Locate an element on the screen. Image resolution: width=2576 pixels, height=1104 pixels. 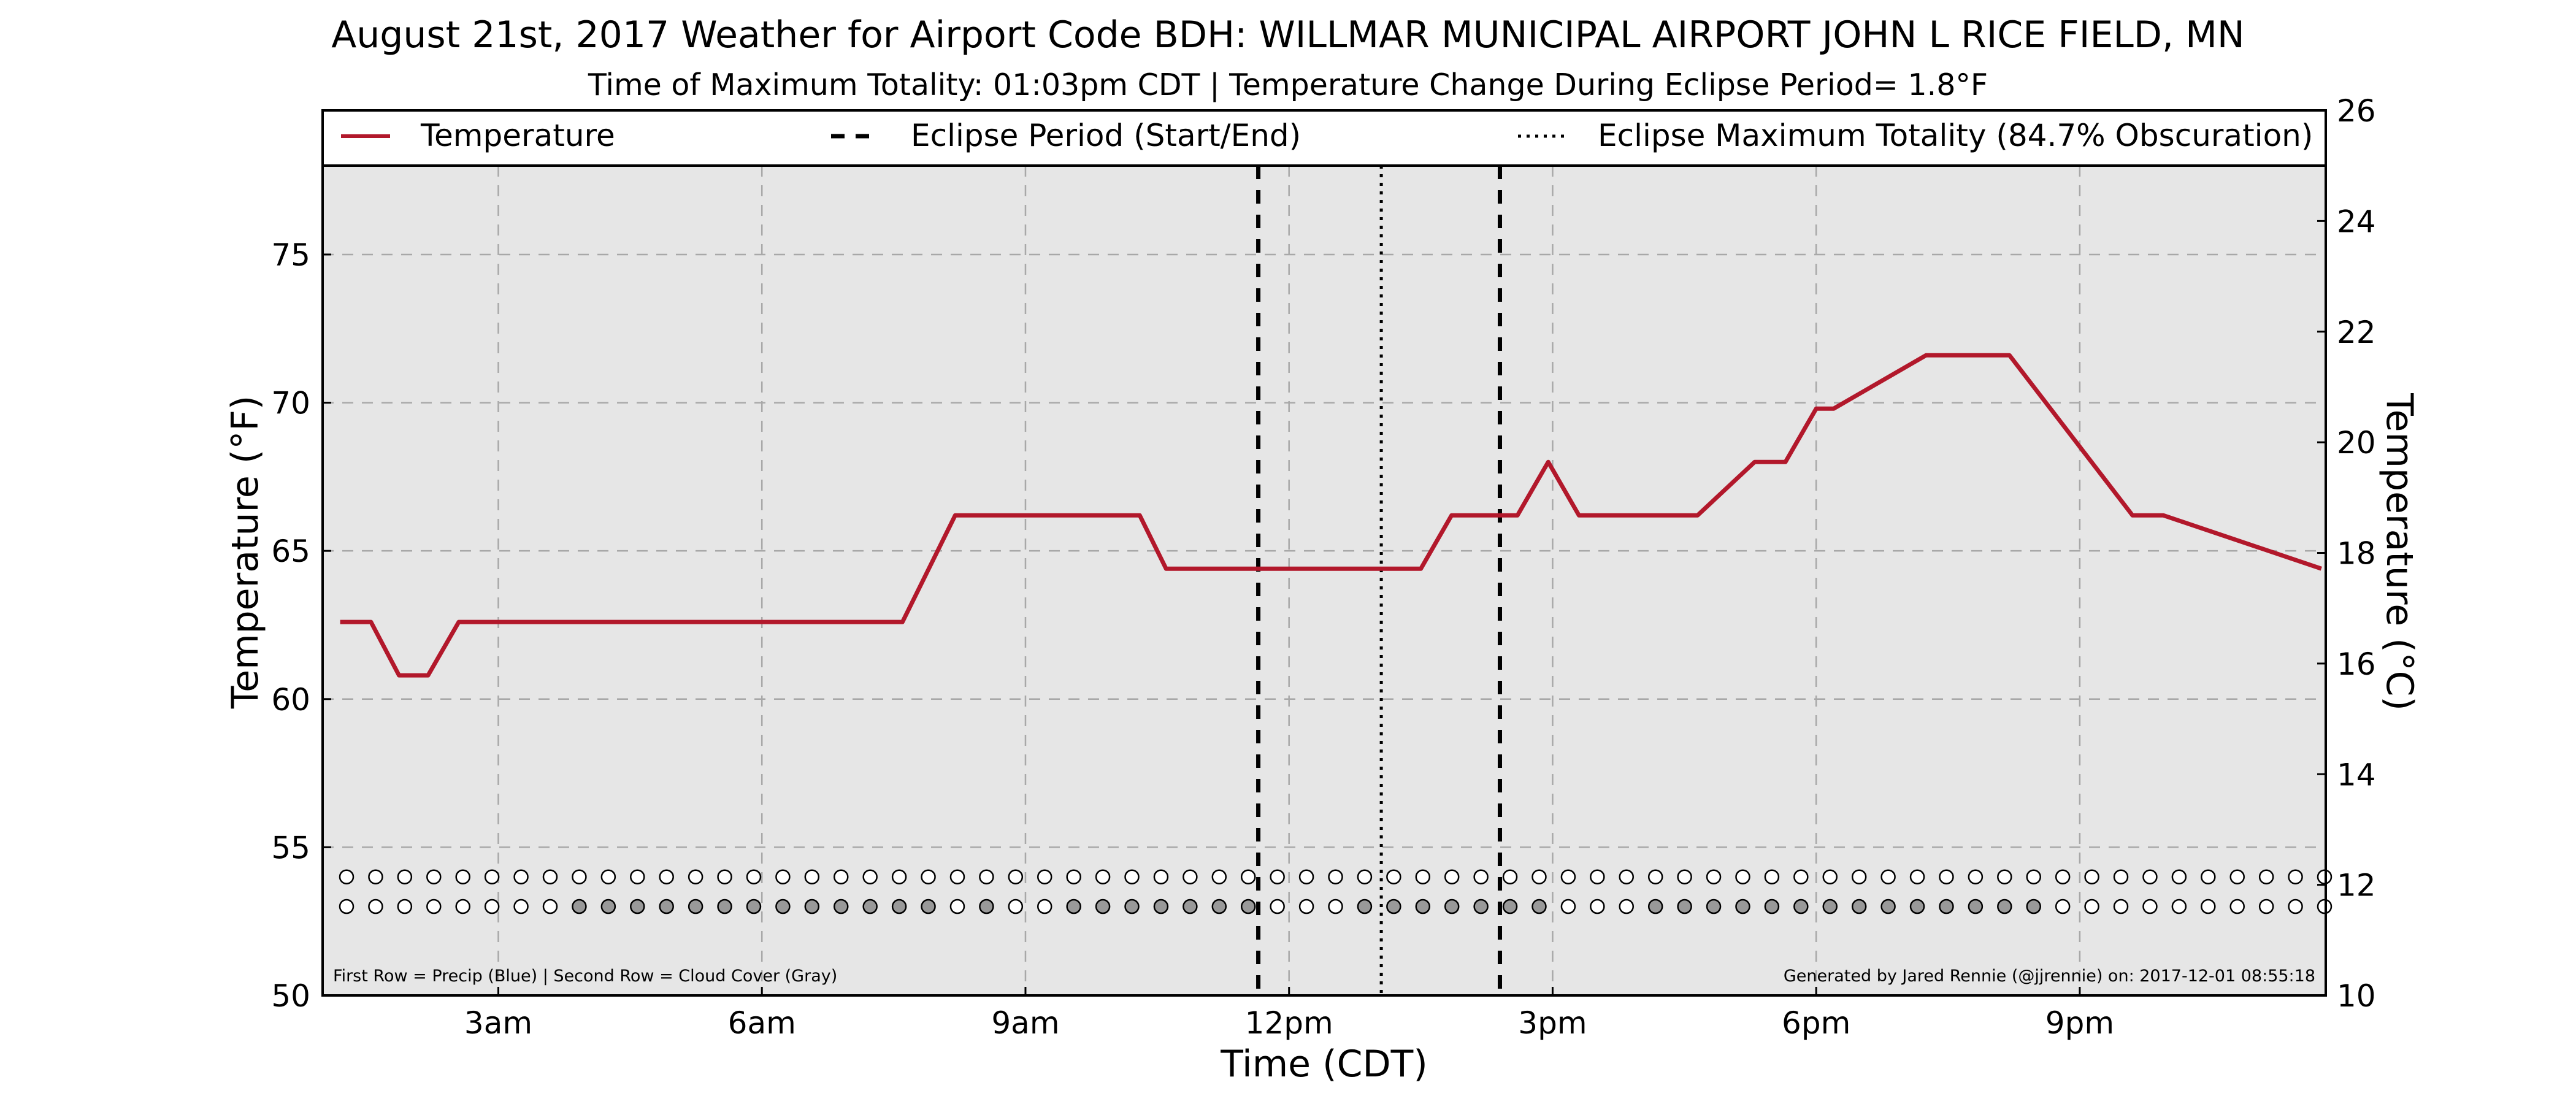
y2-tick-label: 20 is located at coordinates (2356, 443).